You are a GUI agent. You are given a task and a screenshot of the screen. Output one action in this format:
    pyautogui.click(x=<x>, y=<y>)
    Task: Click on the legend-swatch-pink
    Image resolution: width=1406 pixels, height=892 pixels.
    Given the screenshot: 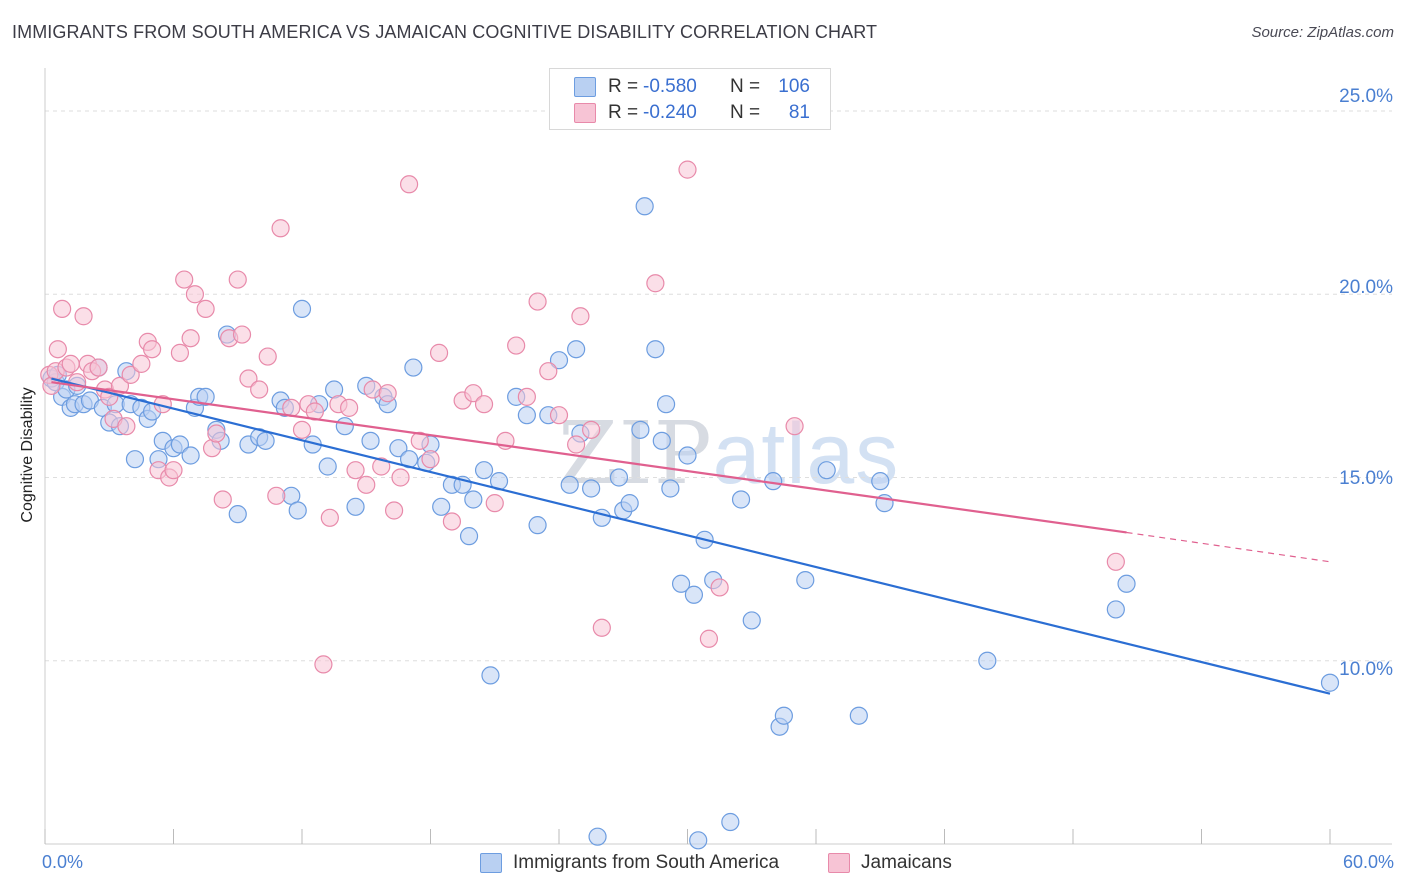 What is the action you would take?
    pyautogui.click(x=585, y=113)
    